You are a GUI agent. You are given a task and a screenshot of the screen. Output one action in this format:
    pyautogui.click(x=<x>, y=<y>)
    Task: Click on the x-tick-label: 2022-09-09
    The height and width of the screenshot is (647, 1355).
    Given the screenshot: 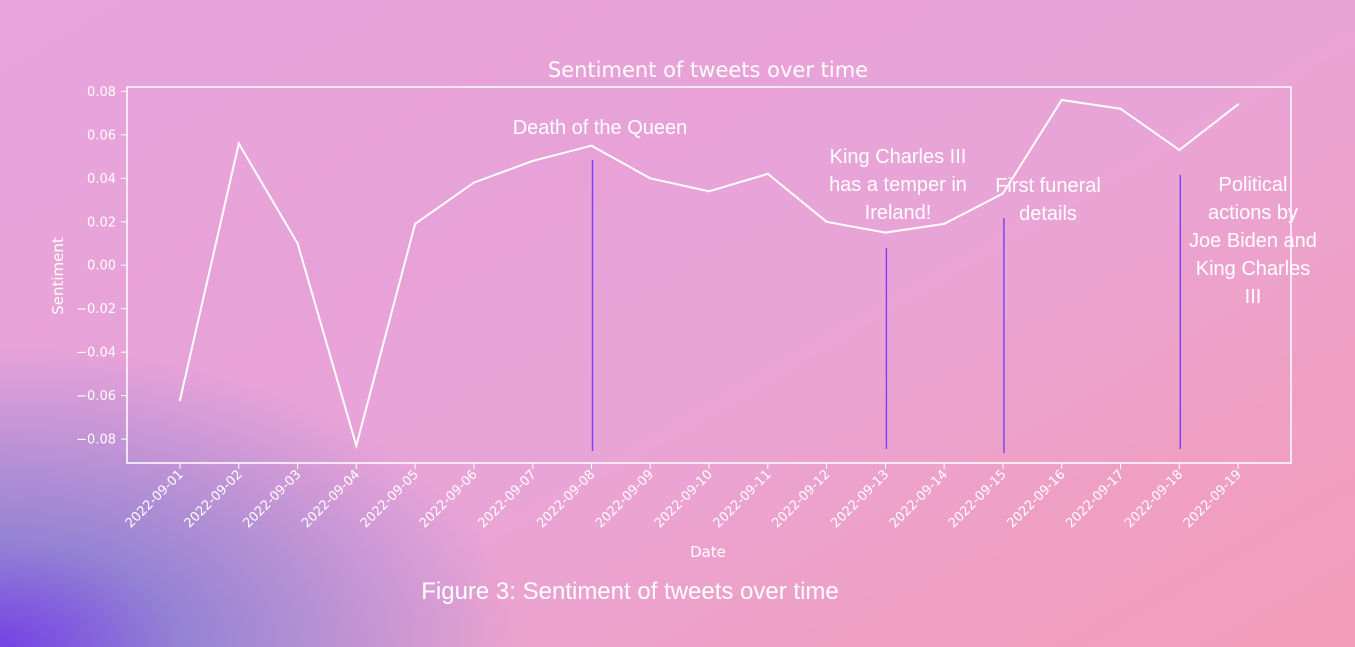 What is the action you would take?
    pyautogui.click(x=625, y=499)
    